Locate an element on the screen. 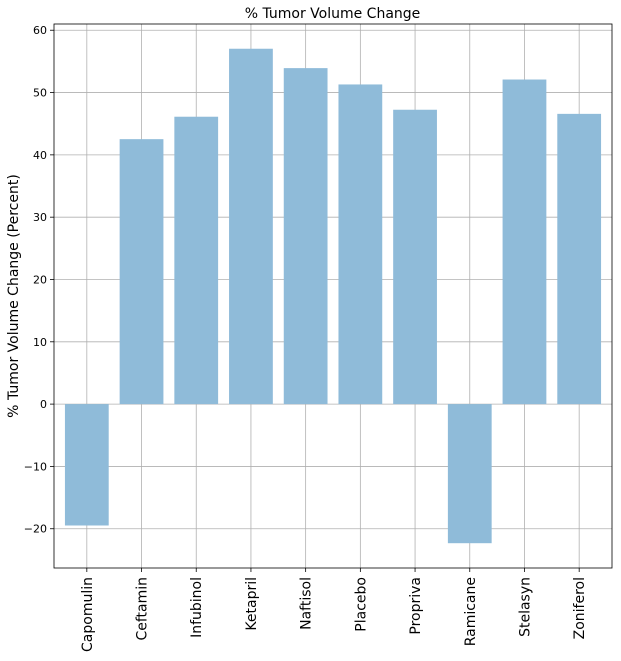  bar-naftisol is located at coordinates (305, 236).